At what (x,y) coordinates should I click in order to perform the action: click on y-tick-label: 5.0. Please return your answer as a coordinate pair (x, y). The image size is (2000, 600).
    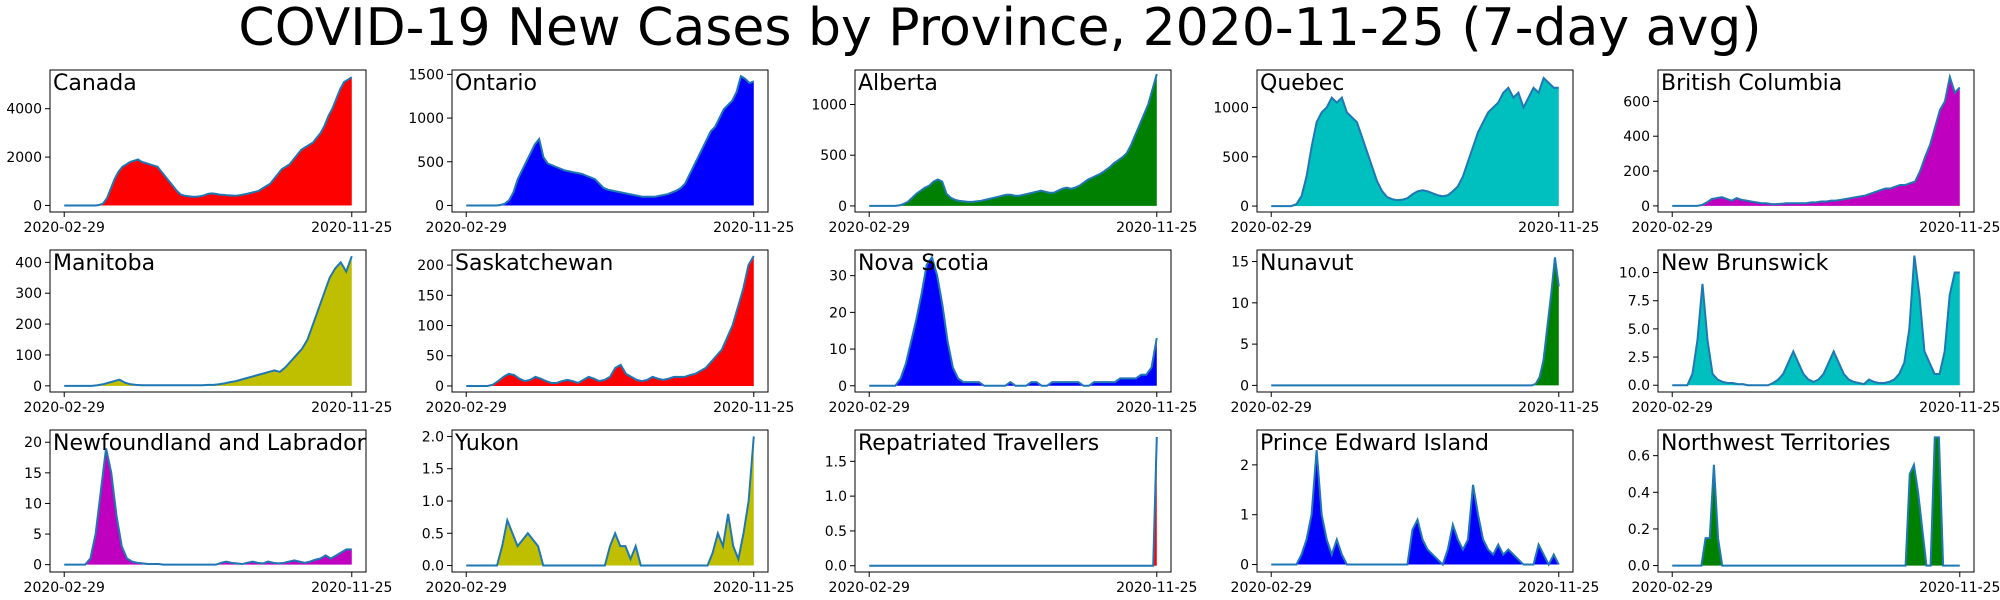
    Looking at the image, I should click on (1639, 330).